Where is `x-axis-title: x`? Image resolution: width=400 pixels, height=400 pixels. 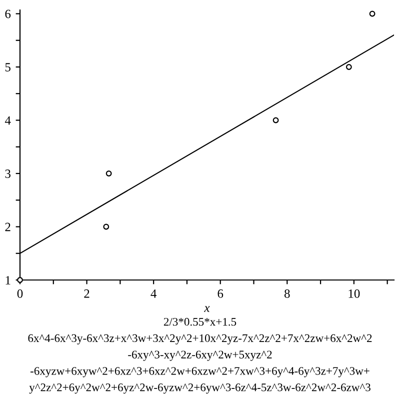 x-axis-title: x is located at coordinates (207, 309).